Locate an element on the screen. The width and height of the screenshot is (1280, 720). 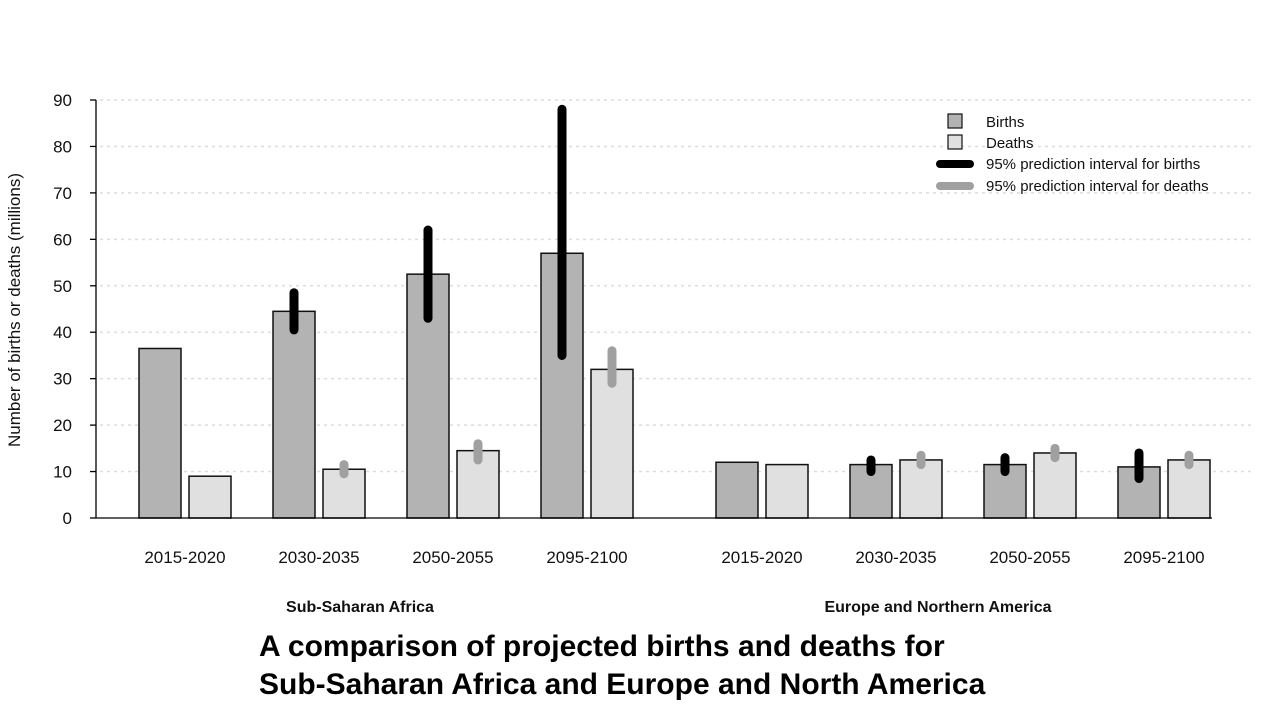
y-tick-label: 70 is located at coordinates (62, 193).